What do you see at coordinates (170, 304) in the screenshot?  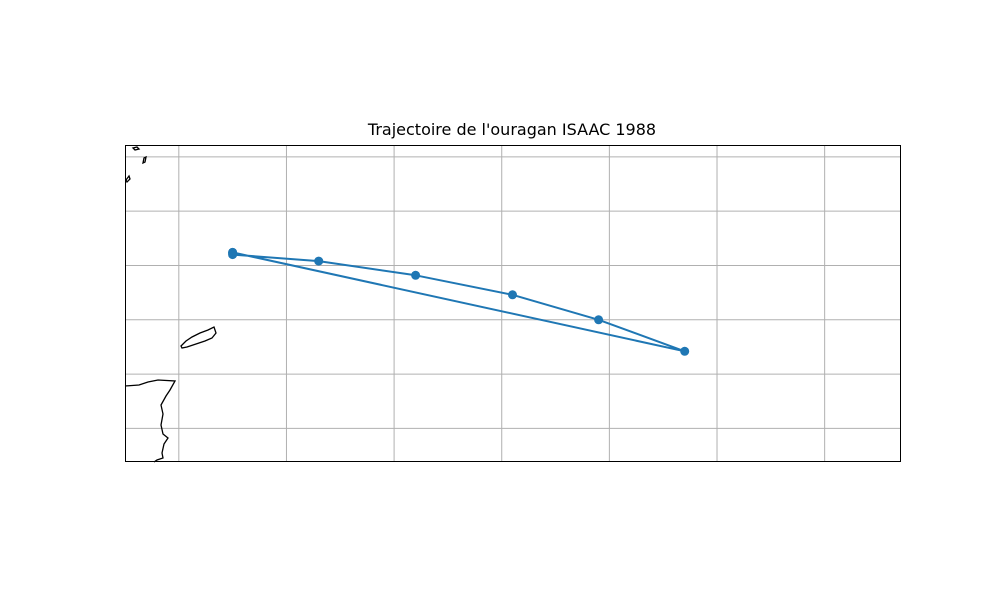 I see `coastline` at bounding box center [170, 304].